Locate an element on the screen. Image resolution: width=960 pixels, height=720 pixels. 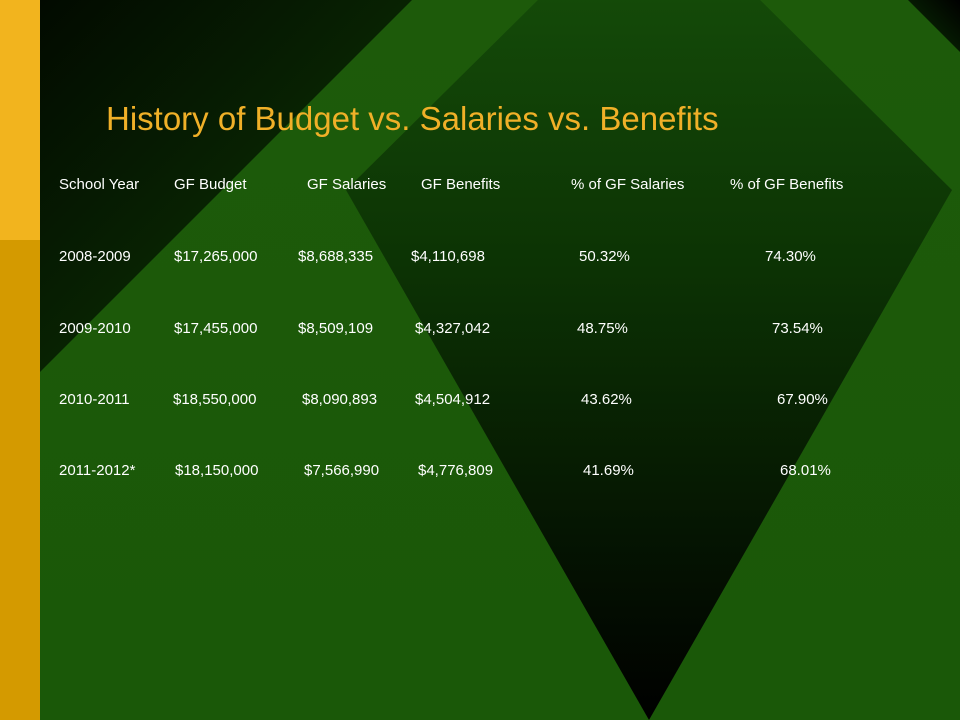
cell-gf-salaries: $8,509,109 is located at coordinates (336, 328).